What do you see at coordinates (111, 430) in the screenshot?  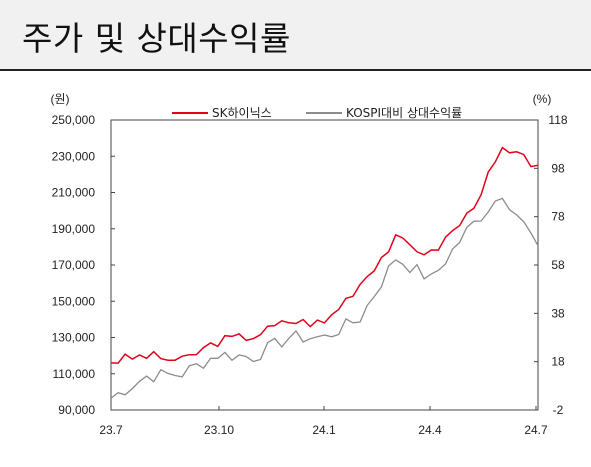 I see `x-tick-label: 23.7` at bounding box center [111, 430].